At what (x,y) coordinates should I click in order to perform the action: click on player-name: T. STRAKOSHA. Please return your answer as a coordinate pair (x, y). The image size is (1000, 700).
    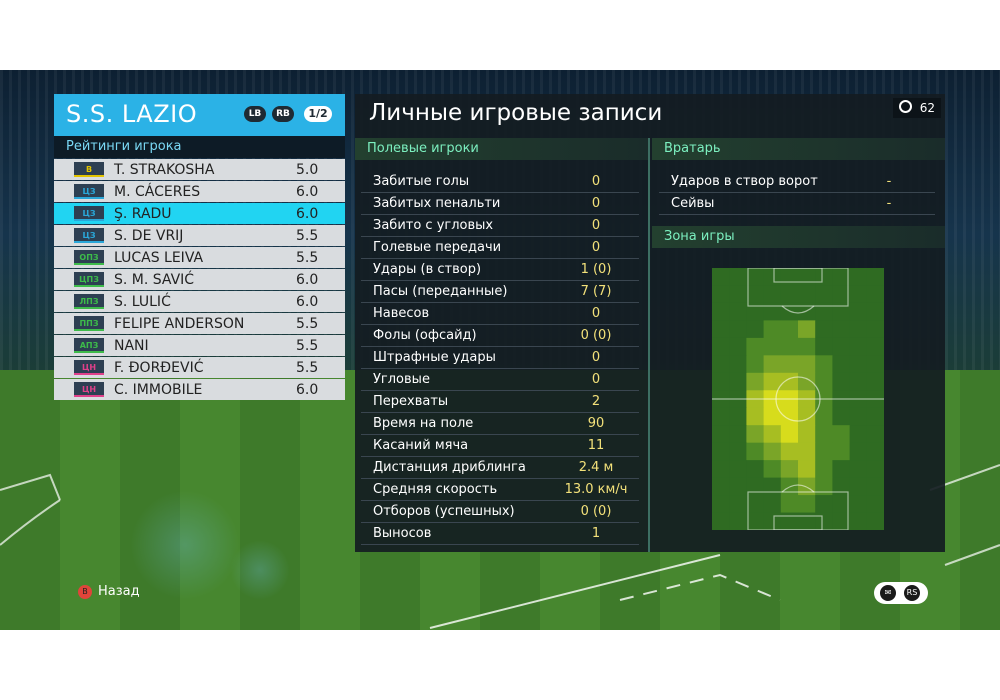
    Looking at the image, I should click on (164, 170).